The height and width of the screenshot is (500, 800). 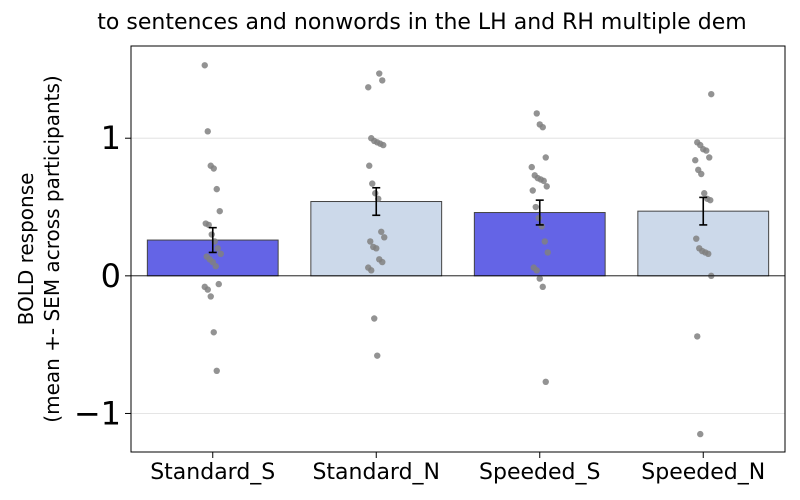 I want to click on x-tick-label: Speeded_N, so click(x=703, y=472).